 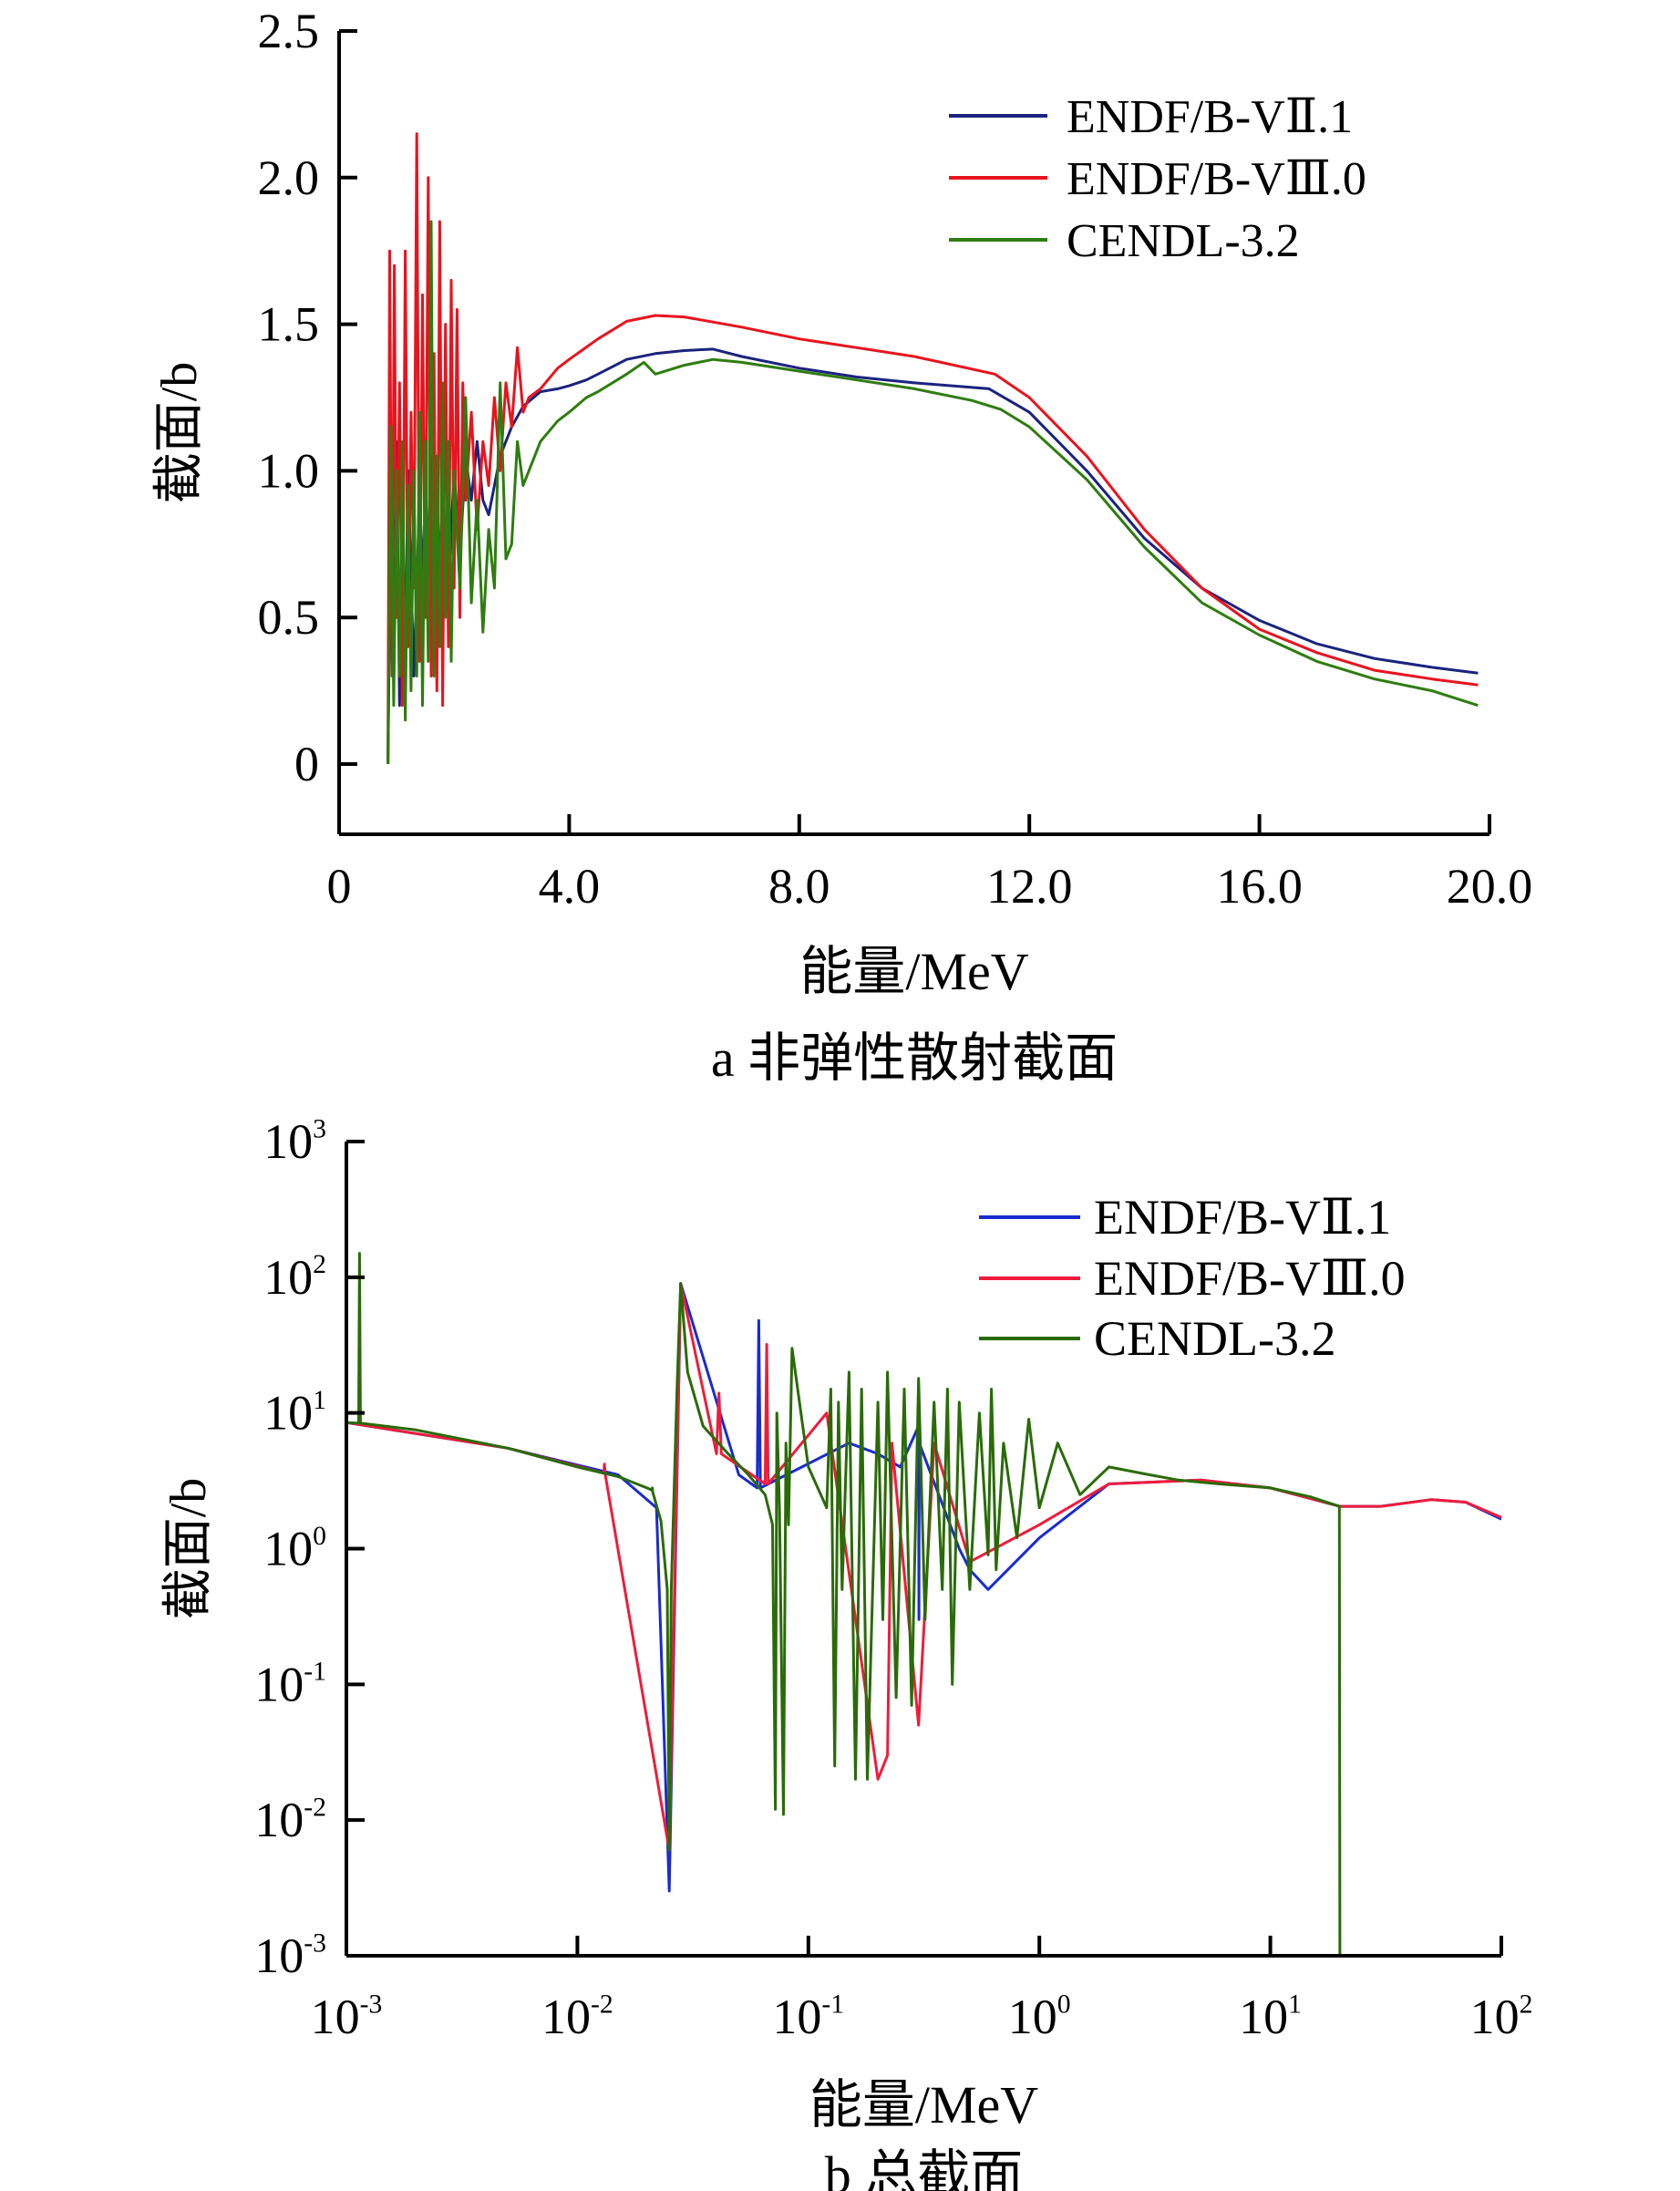 I want to click on y-tick-label: 10⁻², so click(x=290, y=1820).